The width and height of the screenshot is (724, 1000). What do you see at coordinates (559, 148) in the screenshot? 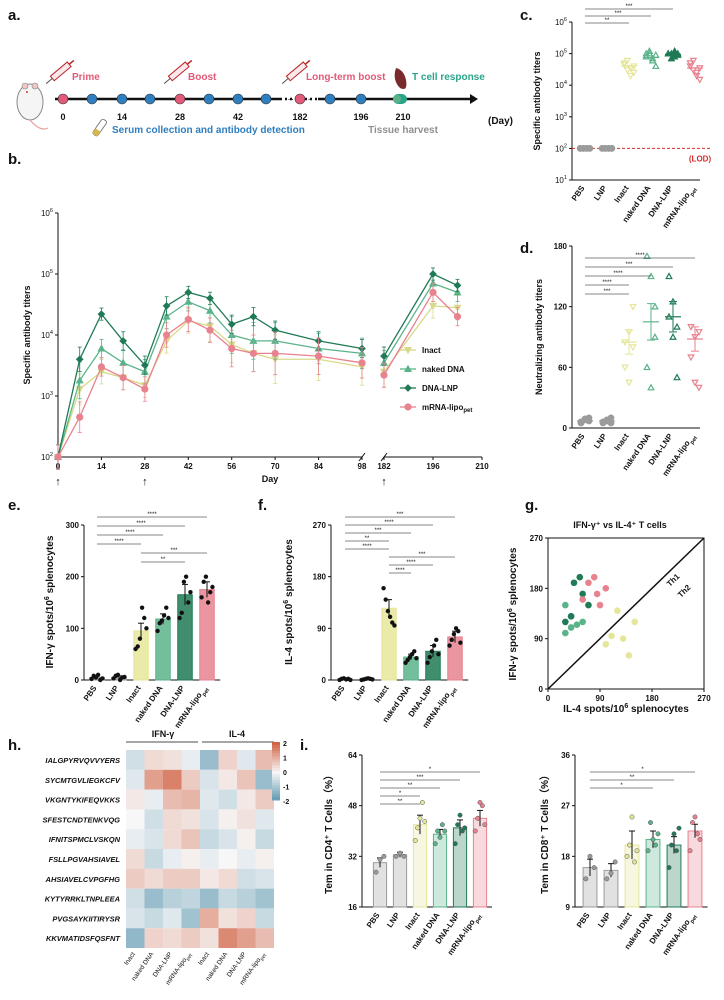
I see `tick-base: 10` at bounding box center [559, 148].